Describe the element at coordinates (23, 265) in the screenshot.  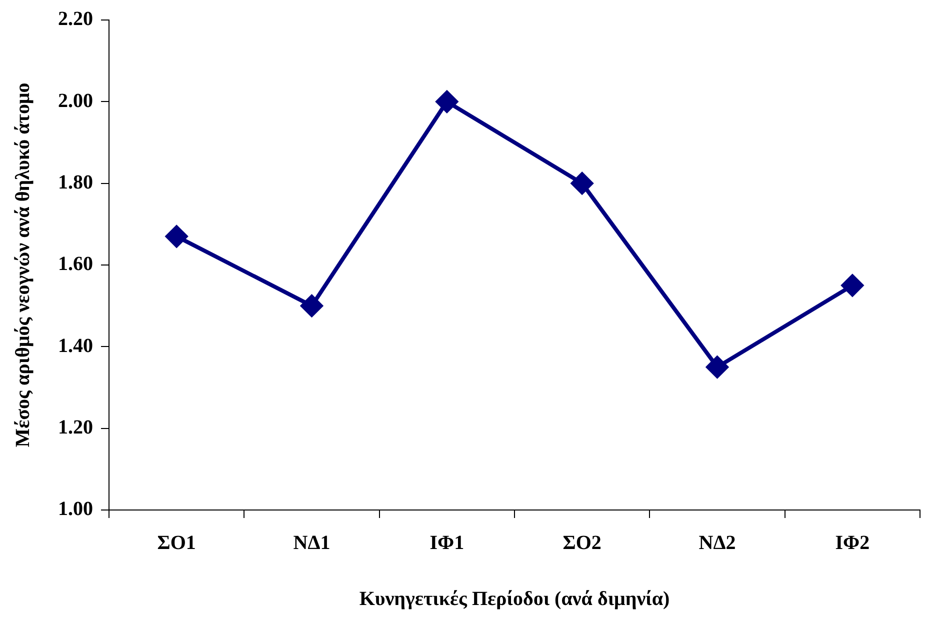
I see `y-axis-title: Μέσος αριθμός νεογνών ανά θηλυκό άτομο` at that location.